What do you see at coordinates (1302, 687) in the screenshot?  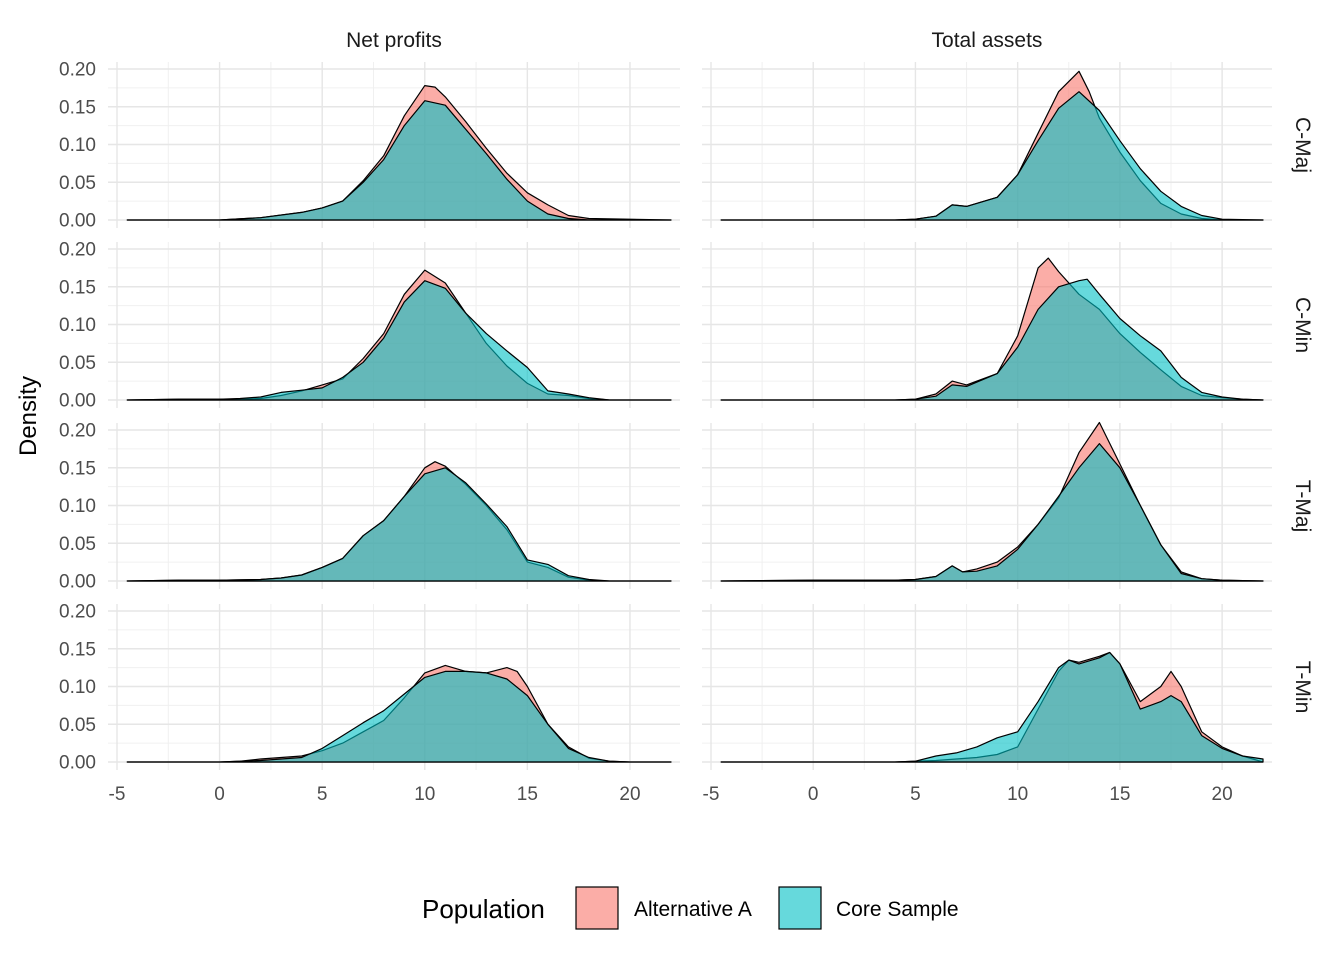 I see `facet-row-label: T-Min` at bounding box center [1302, 687].